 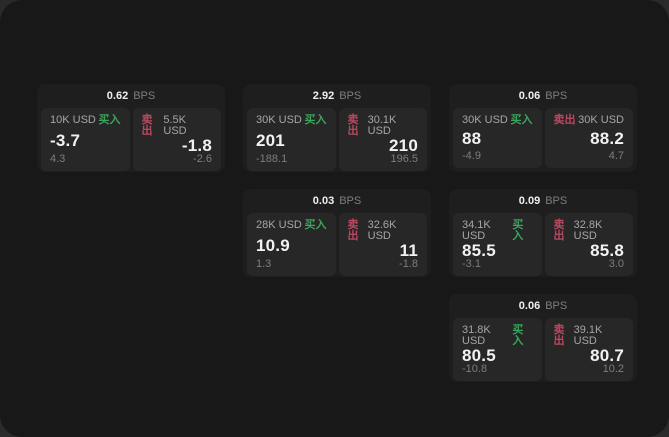 I want to click on sell-amount: 32.6K USD, so click(x=382, y=230).